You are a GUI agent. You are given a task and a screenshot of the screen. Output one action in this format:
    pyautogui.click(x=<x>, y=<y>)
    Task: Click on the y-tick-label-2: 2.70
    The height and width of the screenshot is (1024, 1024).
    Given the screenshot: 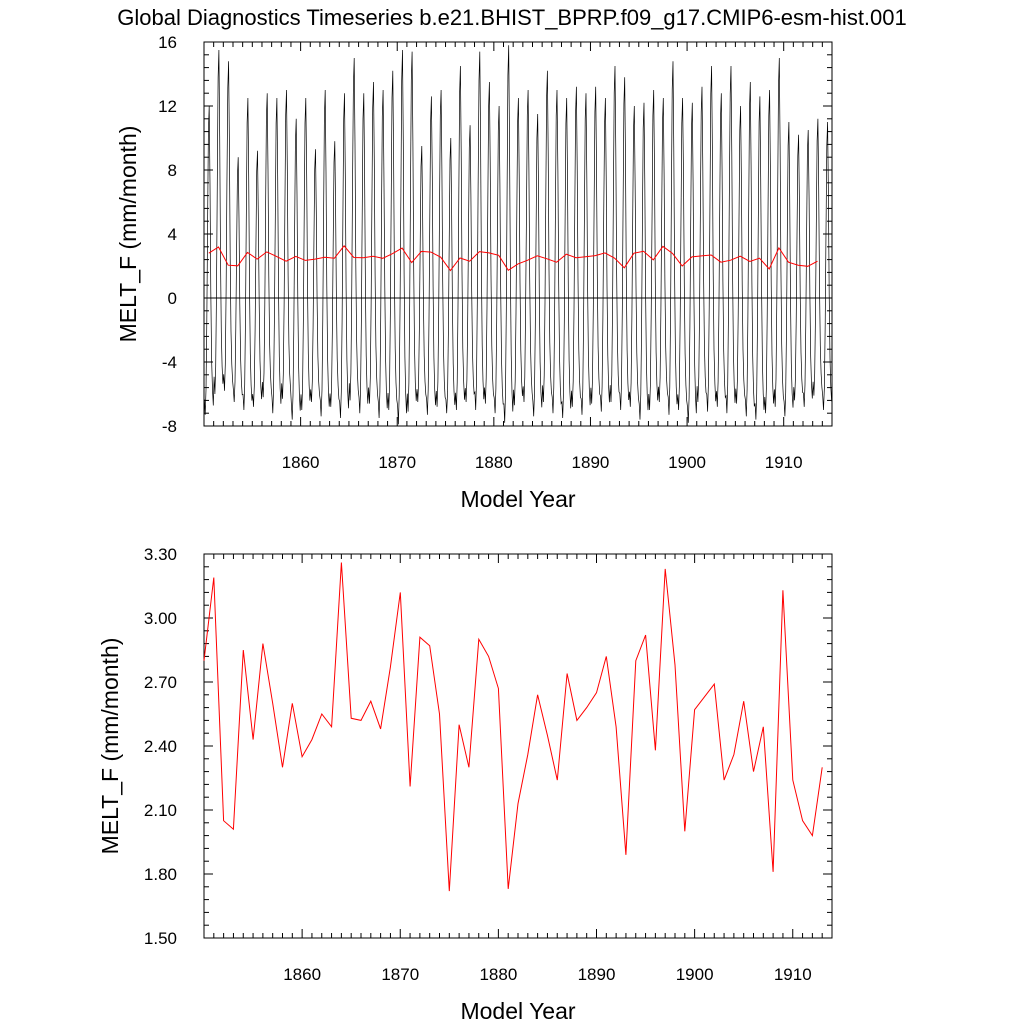 What is the action you would take?
    pyautogui.click(x=160, y=682)
    